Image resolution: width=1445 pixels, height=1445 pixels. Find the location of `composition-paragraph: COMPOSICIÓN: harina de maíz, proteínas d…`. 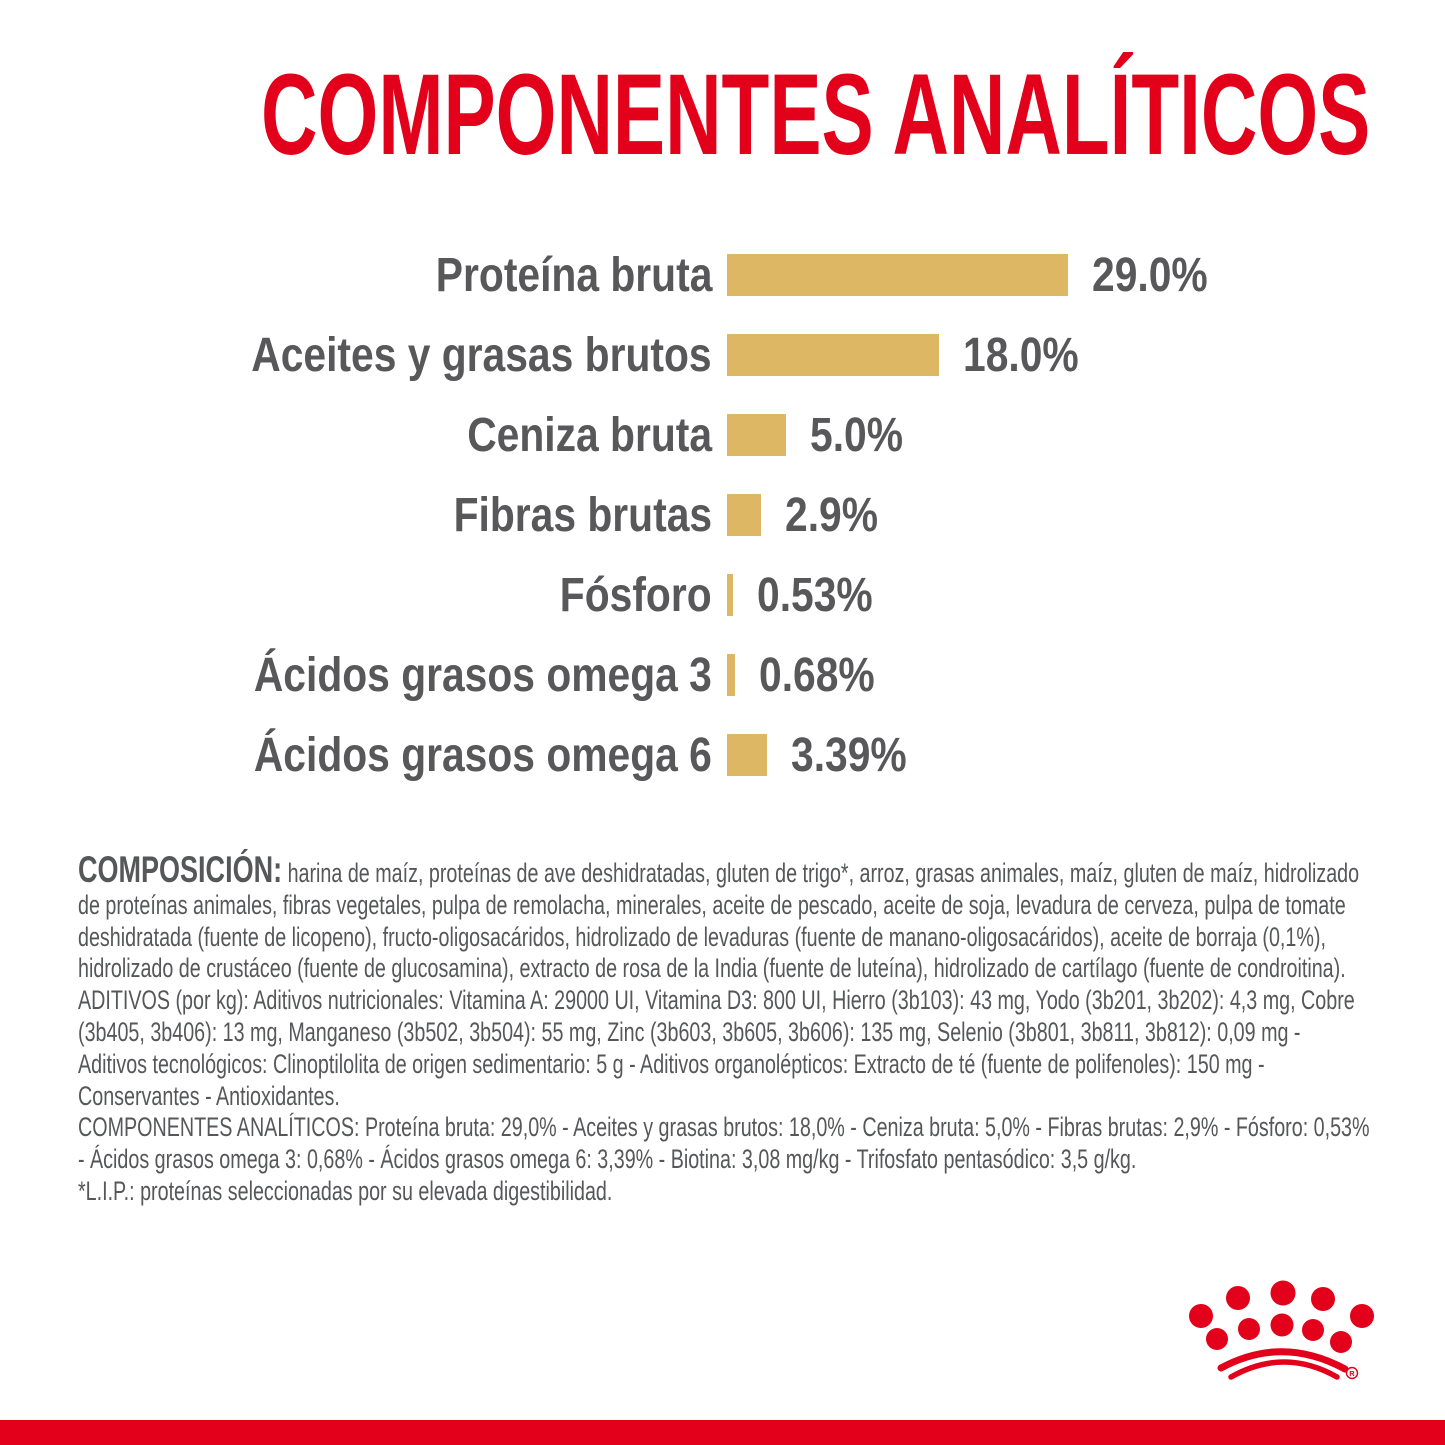

composition-paragraph: COMPOSICIÓN: harina de maíz, proteínas d… is located at coordinates (725, 918).